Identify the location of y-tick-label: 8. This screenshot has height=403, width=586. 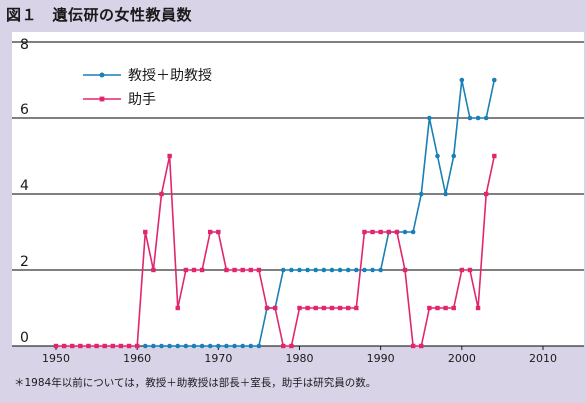
(24, 45).